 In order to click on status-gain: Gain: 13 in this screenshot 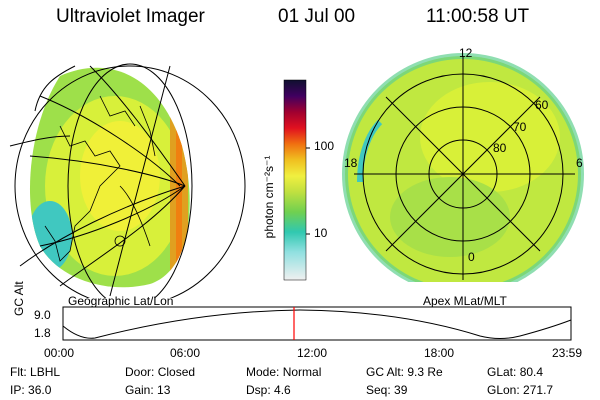, I will do `click(148, 390)`.